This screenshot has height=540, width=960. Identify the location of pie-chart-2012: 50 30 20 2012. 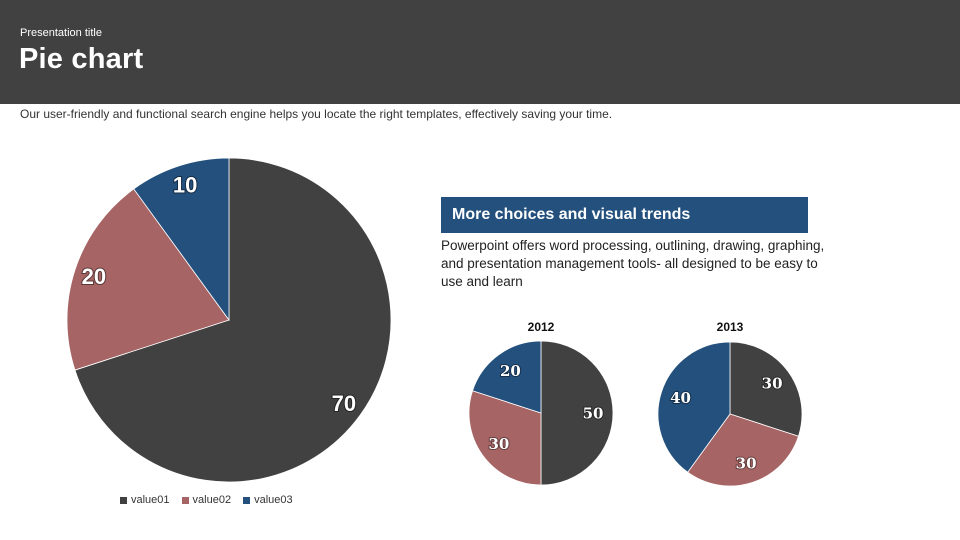
(541, 403).